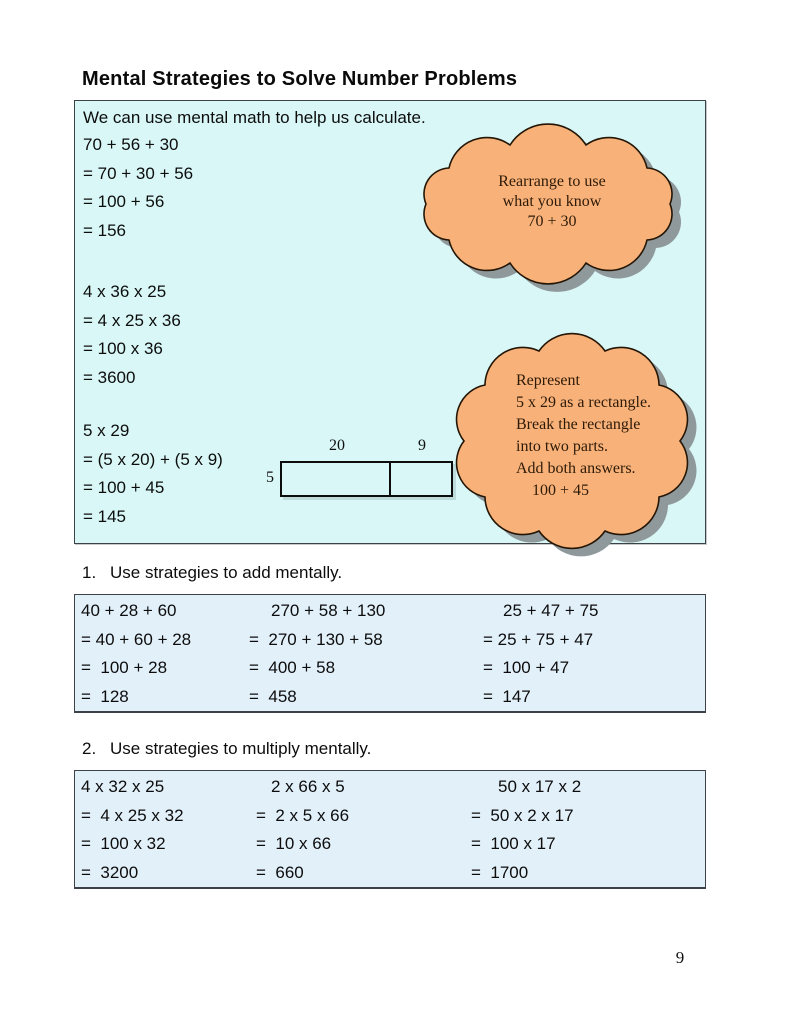 The height and width of the screenshot is (1024, 791). I want to click on equation-line: = 100 x 17, so click(513, 844).